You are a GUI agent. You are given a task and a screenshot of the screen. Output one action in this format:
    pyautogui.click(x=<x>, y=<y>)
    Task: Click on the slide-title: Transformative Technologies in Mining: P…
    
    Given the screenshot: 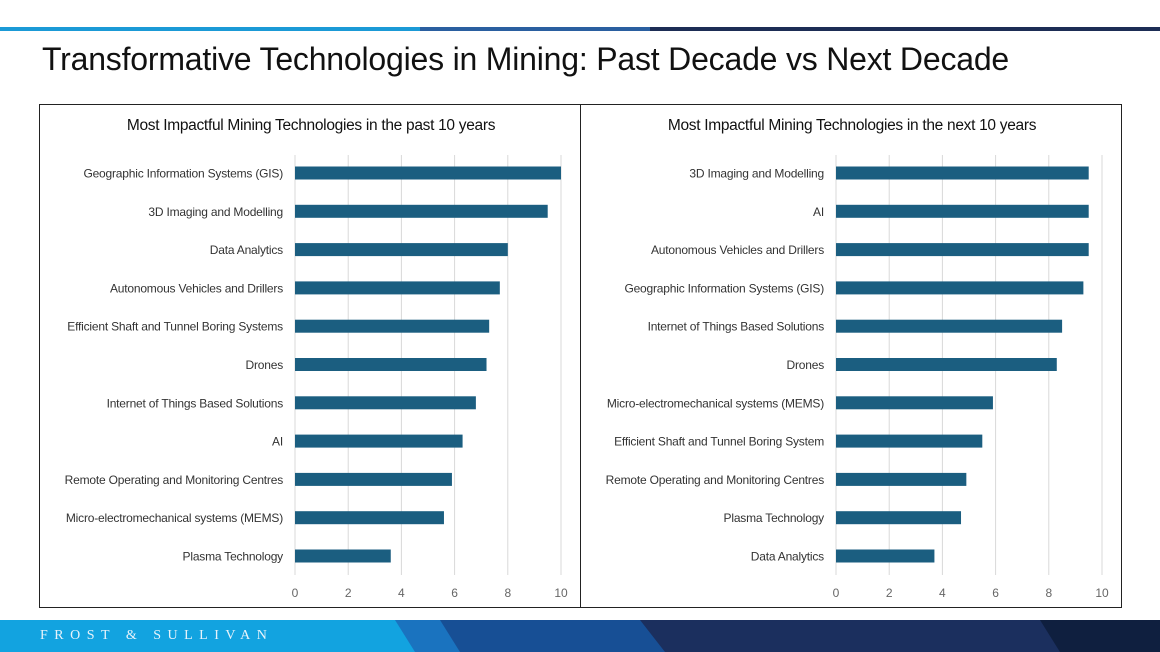 What is the action you would take?
    pyautogui.click(x=526, y=59)
    